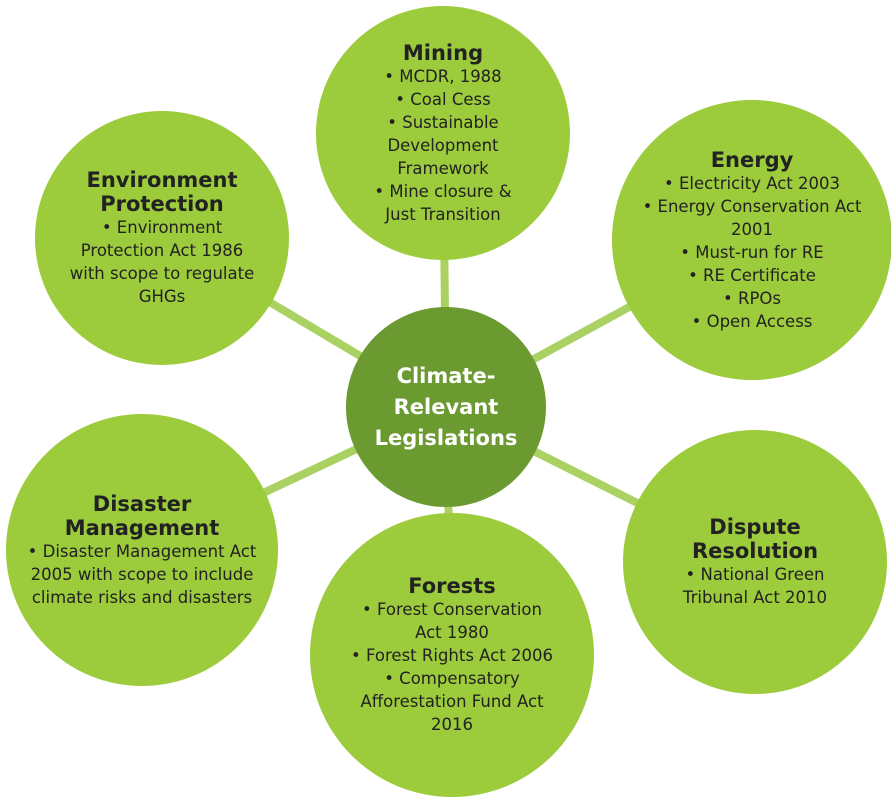  What do you see at coordinates (752, 217) in the screenshot?
I see `node-item: • Energy Conservation Act 2001` at bounding box center [752, 217].